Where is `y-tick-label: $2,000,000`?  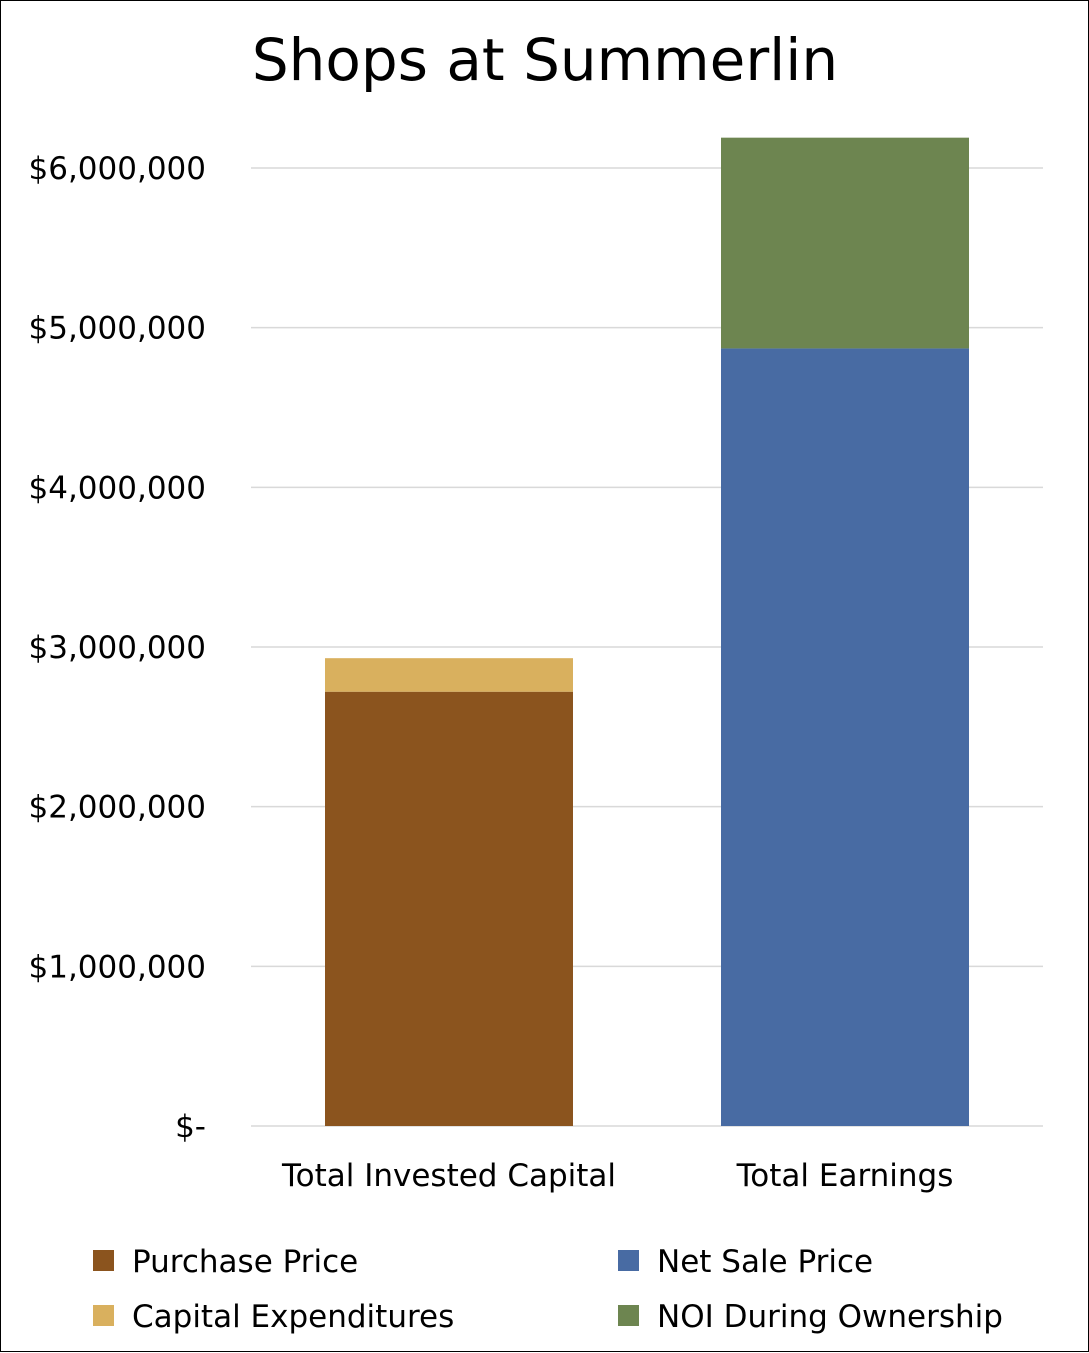
y-tick-label: $2,000,000 is located at coordinates (118, 808).